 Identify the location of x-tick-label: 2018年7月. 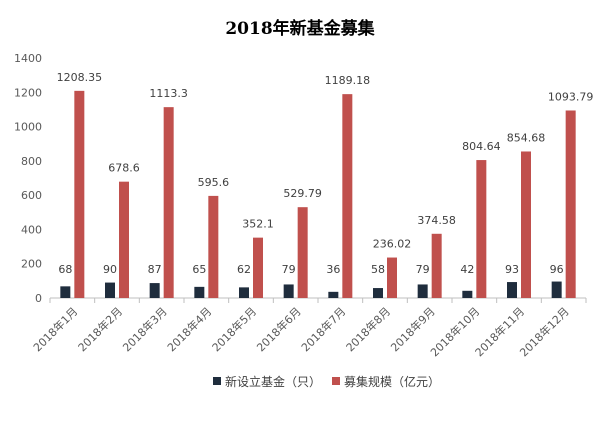
(323, 329).